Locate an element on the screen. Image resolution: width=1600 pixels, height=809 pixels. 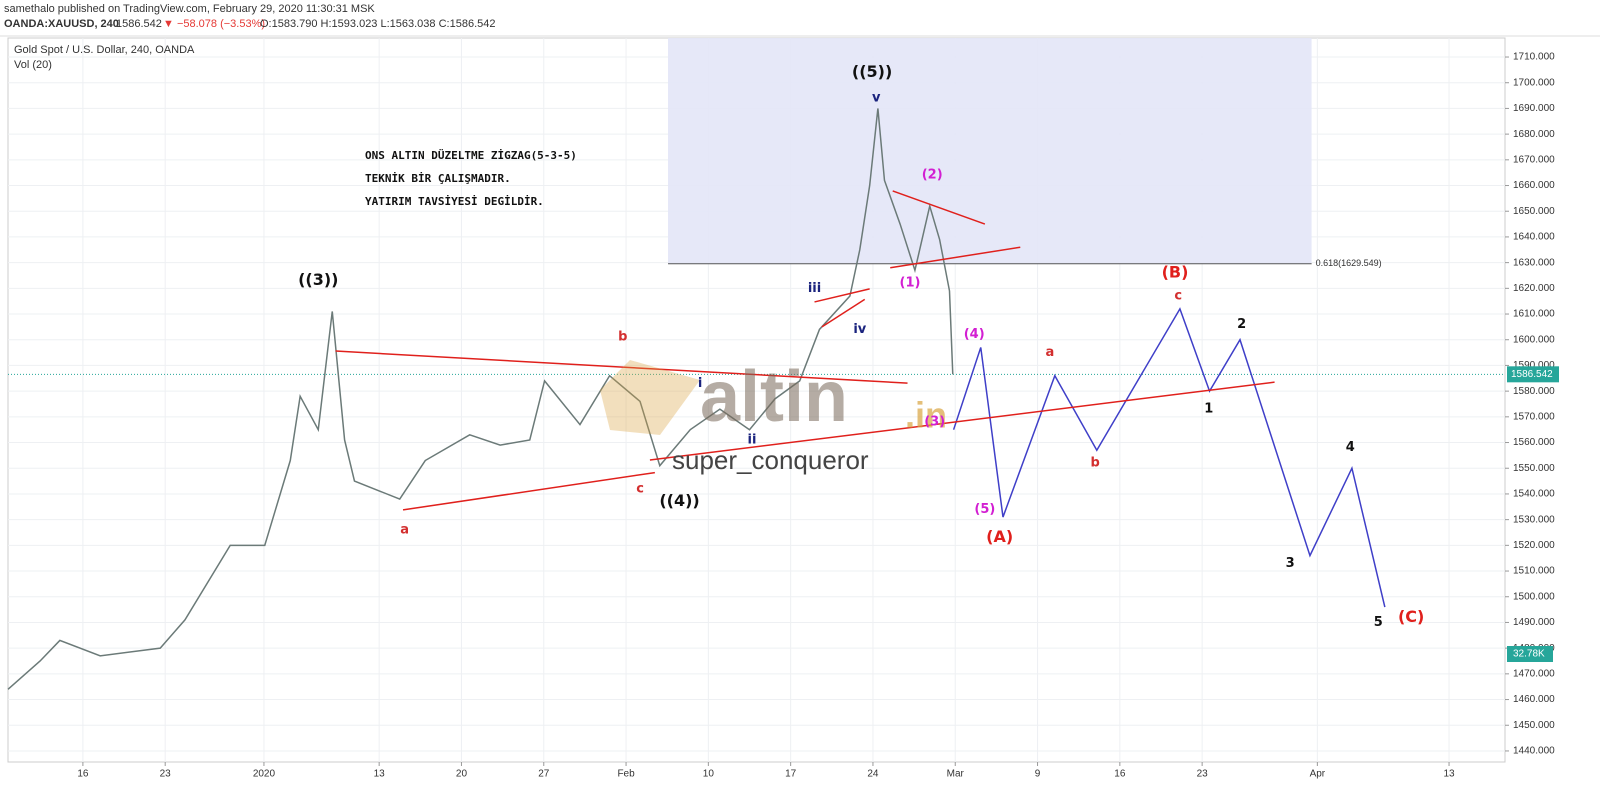
last-price-label: 1586.542 is located at coordinates (1532, 374).